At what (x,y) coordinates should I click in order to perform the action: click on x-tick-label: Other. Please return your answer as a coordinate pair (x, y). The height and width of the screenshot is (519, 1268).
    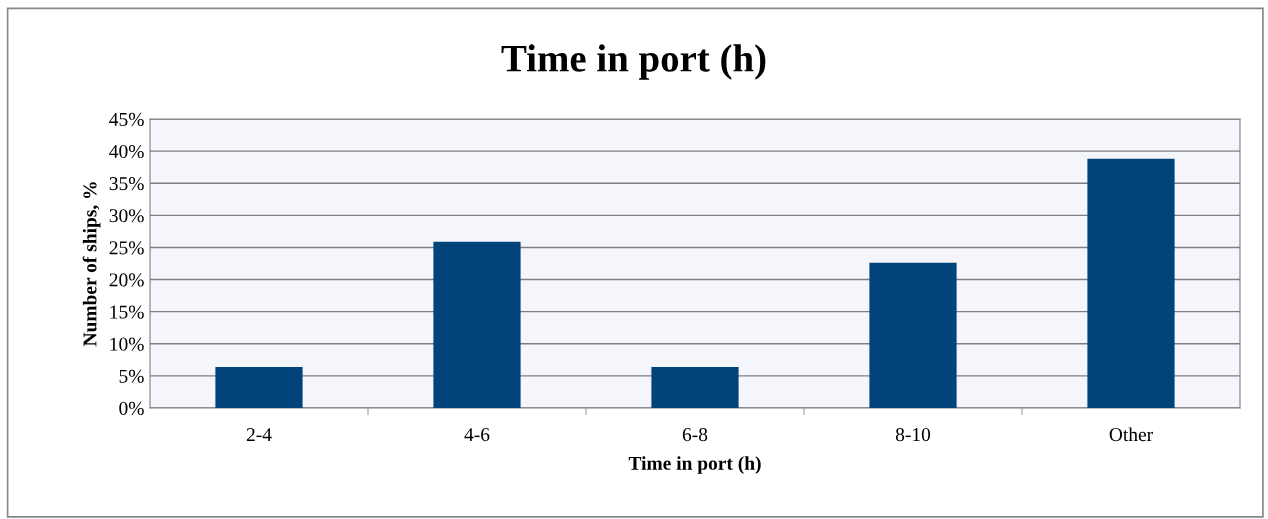
    Looking at the image, I should click on (1131, 434).